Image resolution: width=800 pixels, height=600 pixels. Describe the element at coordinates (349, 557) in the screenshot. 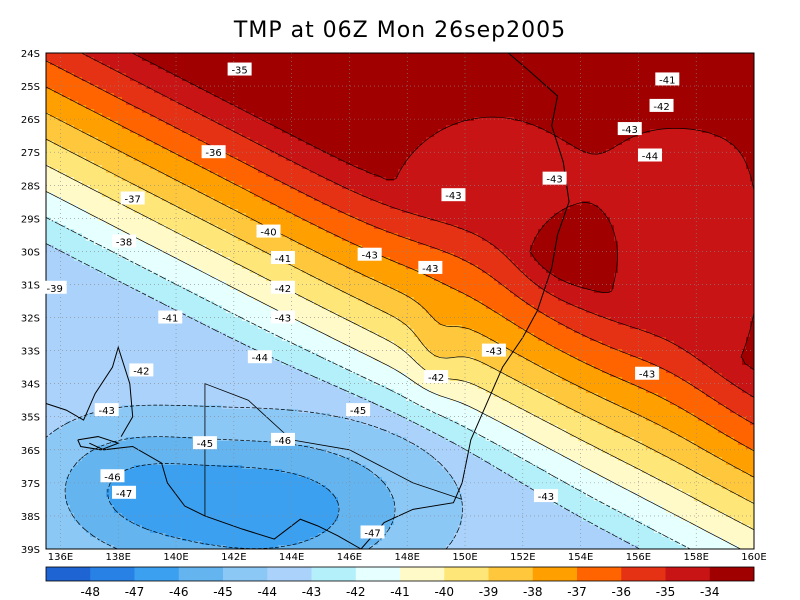

I see `x-tick-label: 146E` at that location.